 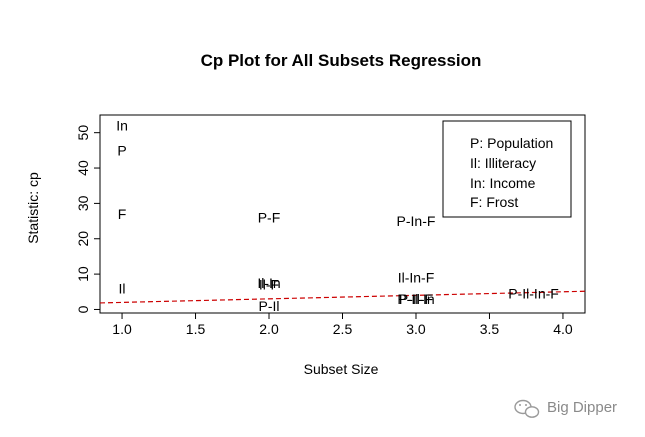 What do you see at coordinates (83, 168) in the screenshot?
I see `y-tick-label: 40` at bounding box center [83, 168].